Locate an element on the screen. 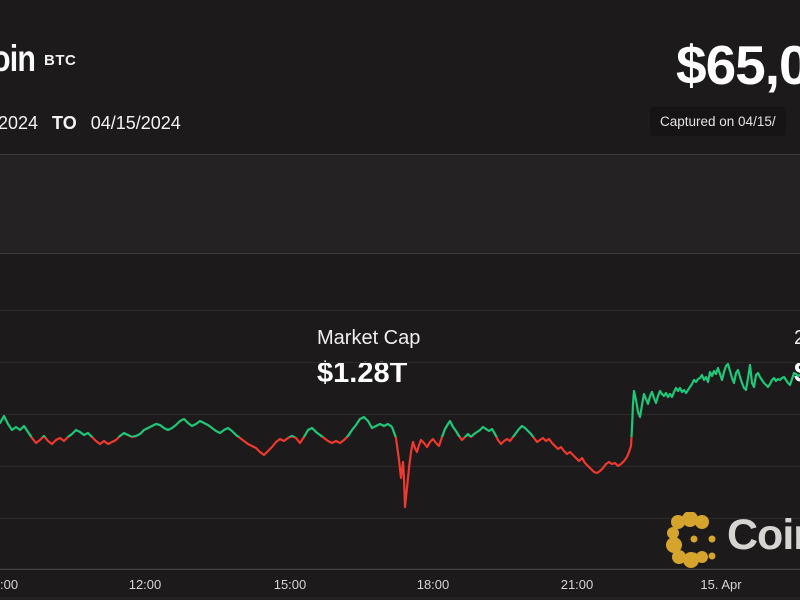  date-to: 04/15/2024 is located at coordinates (135, 123).